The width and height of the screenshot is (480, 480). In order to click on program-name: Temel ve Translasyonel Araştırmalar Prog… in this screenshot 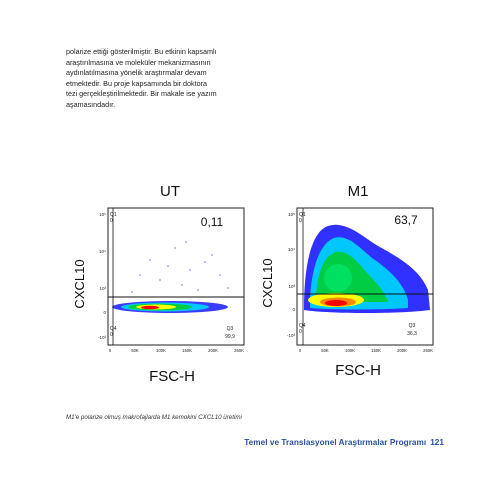, I will do `click(335, 442)`.